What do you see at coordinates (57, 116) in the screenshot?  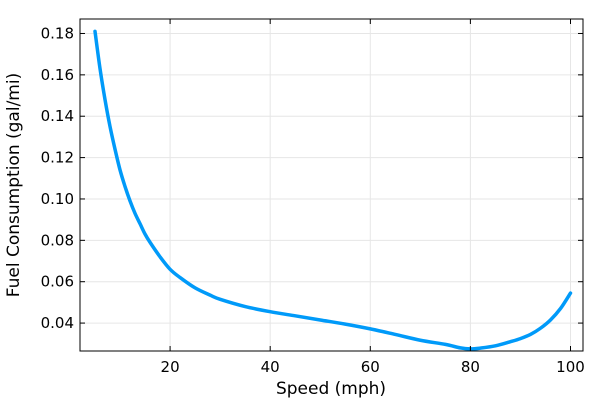 I see `y-tick-label: 0.14` at bounding box center [57, 116].